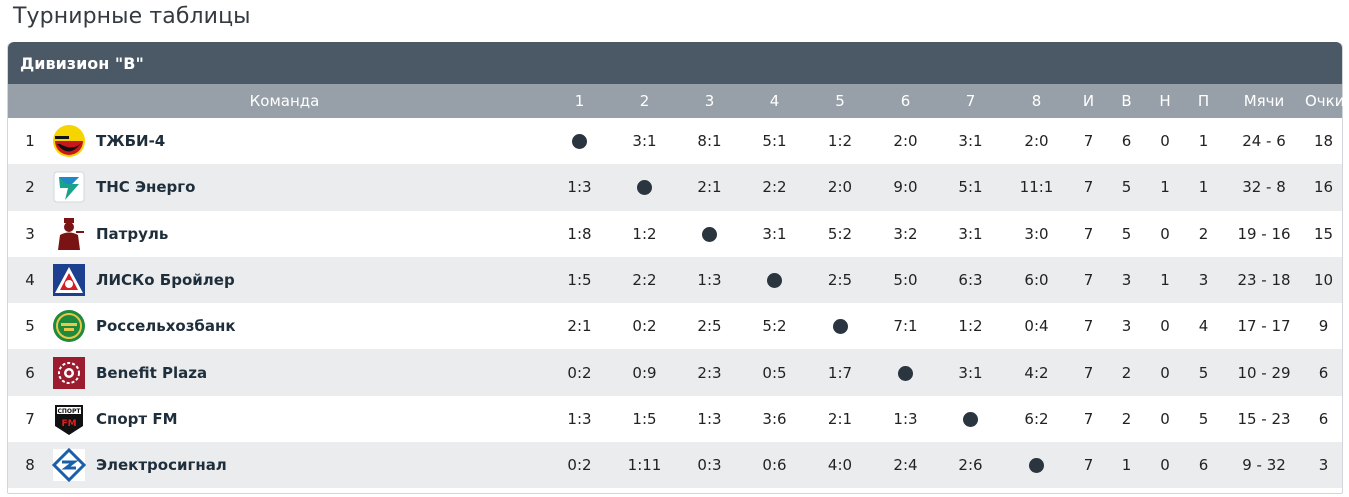 The height and width of the screenshot is (497, 1349). I want to click on header-game-3: 3, so click(709, 101).